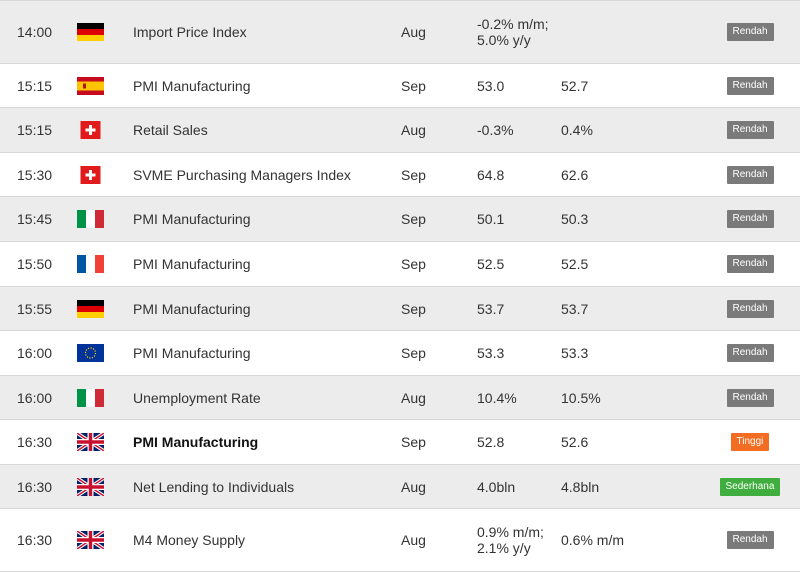 The image size is (800, 573). I want to click on table-row: 15:15 PMI Manufacturing Sep 53.0 52.7 Rendah, so click(400, 86).